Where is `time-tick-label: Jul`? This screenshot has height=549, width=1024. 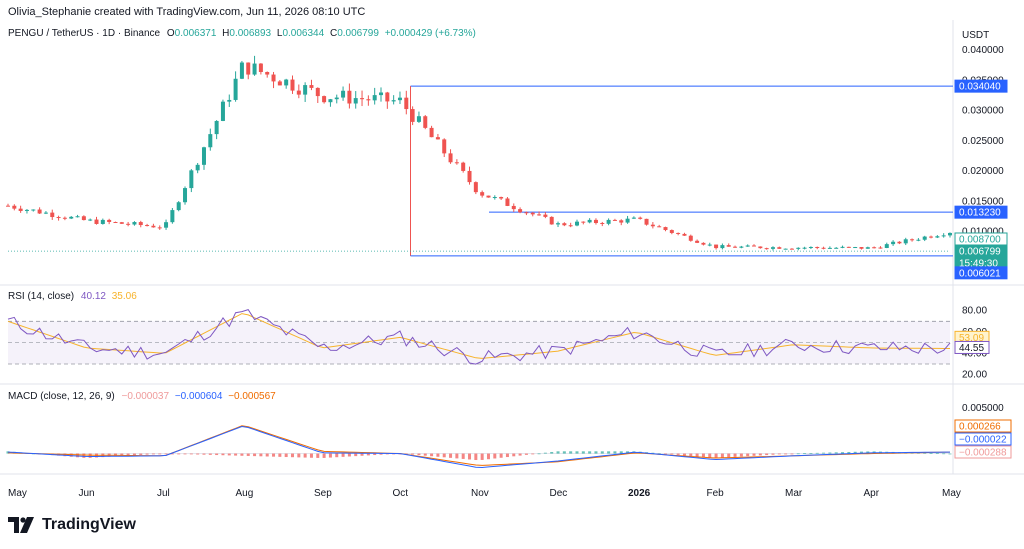
time-tick-label: Jul is located at coordinates (163, 493).